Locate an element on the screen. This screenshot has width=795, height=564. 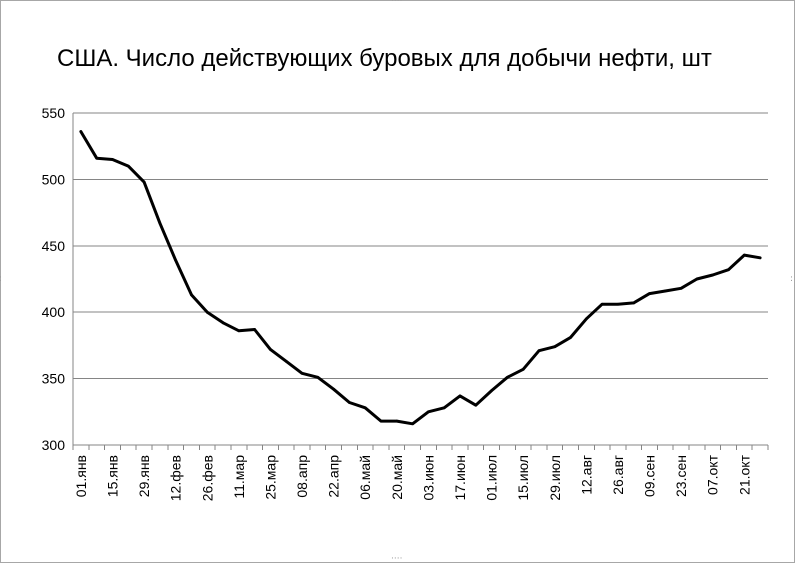
x-tick-label: 21.окт is located at coordinates (744, 474).